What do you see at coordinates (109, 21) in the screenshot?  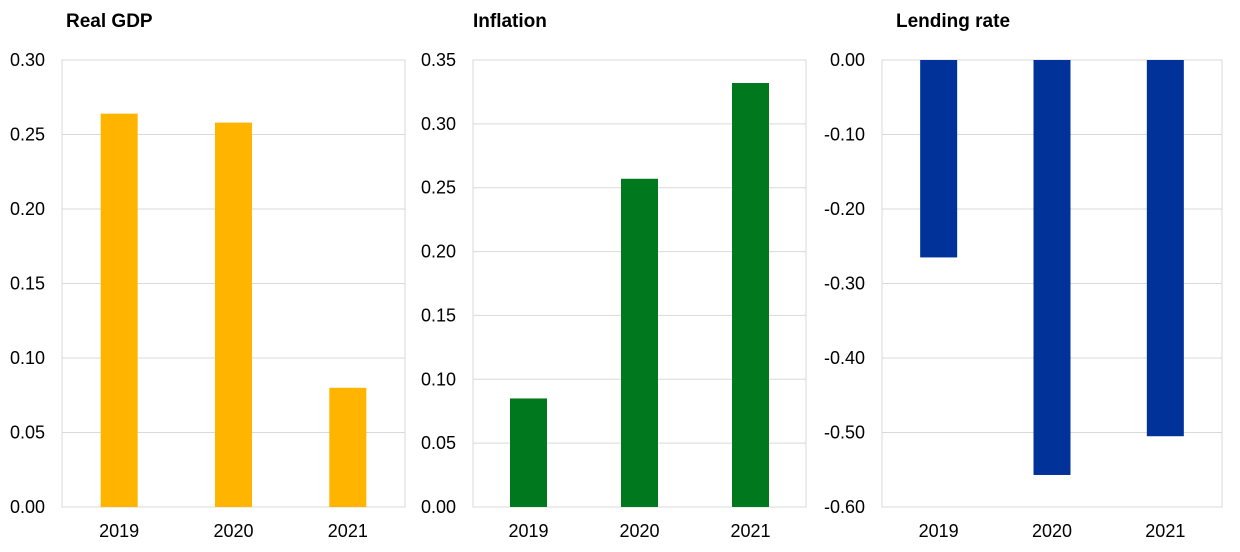 I see `chart-title: Real GDP` at bounding box center [109, 21].